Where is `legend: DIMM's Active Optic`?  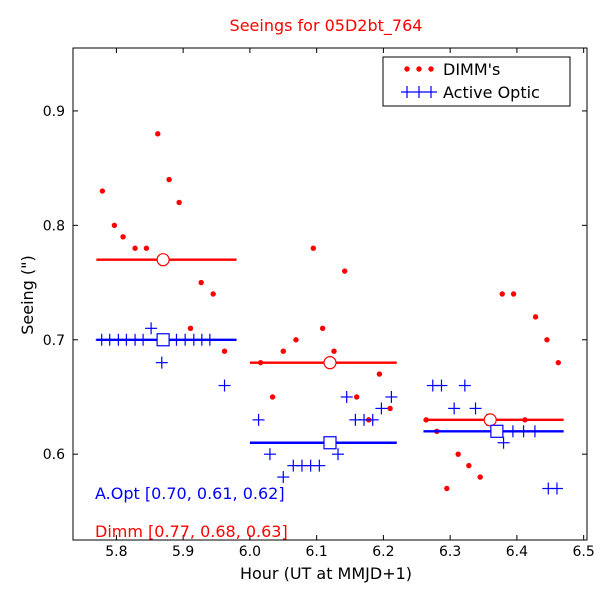
legend: DIMM's Active Optic is located at coordinates (476, 81).